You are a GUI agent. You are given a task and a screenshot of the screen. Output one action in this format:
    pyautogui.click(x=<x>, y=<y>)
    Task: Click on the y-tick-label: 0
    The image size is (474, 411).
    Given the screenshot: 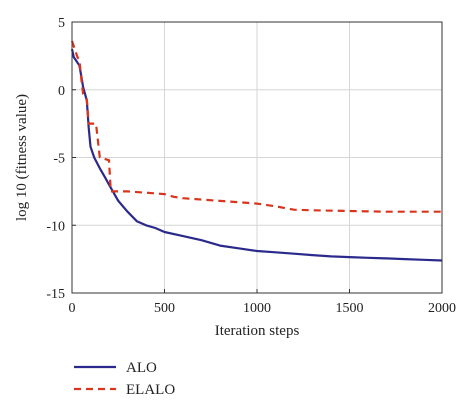 What is the action you would take?
    pyautogui.click(x=61, y=91)
    